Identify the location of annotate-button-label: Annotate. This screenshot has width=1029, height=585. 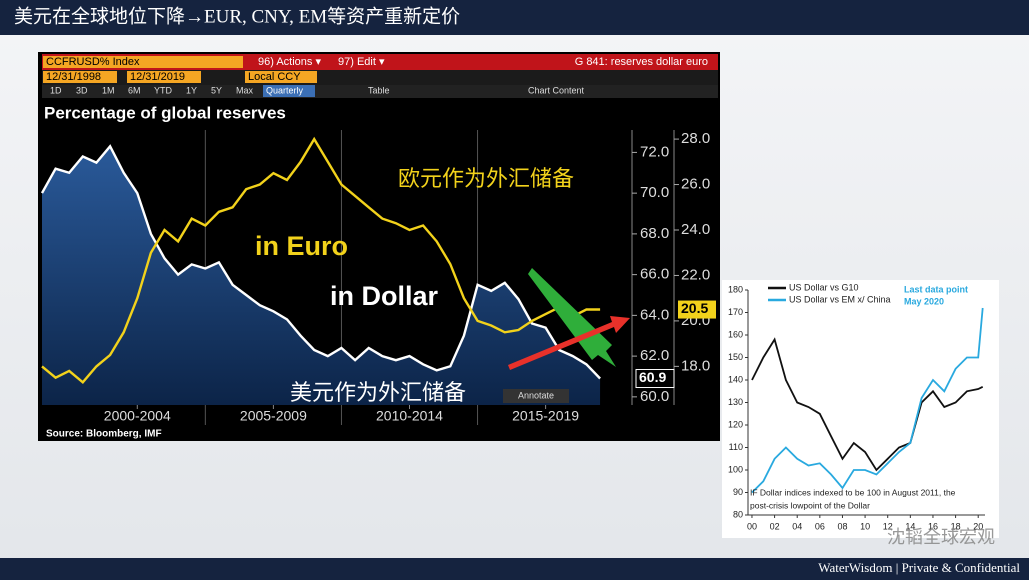
(536, 395).